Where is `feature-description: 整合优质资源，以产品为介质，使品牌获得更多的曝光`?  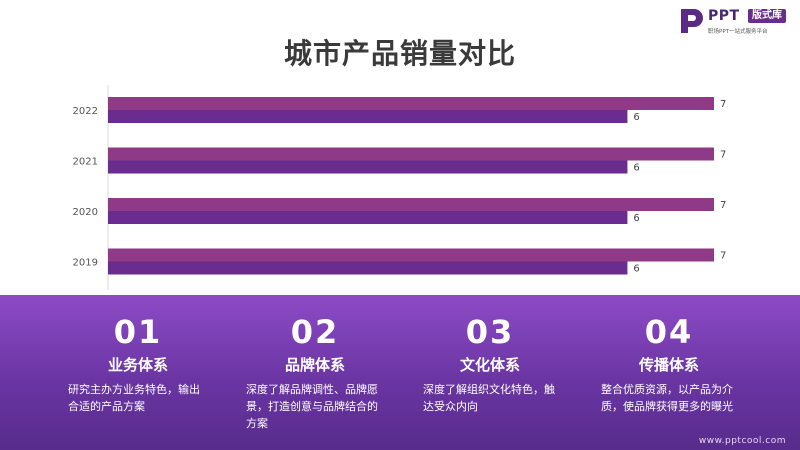
feature-description: 整合优质资源，以产品为介质，使品牌获得更多的曝光 is located at coordinates (667, 398).